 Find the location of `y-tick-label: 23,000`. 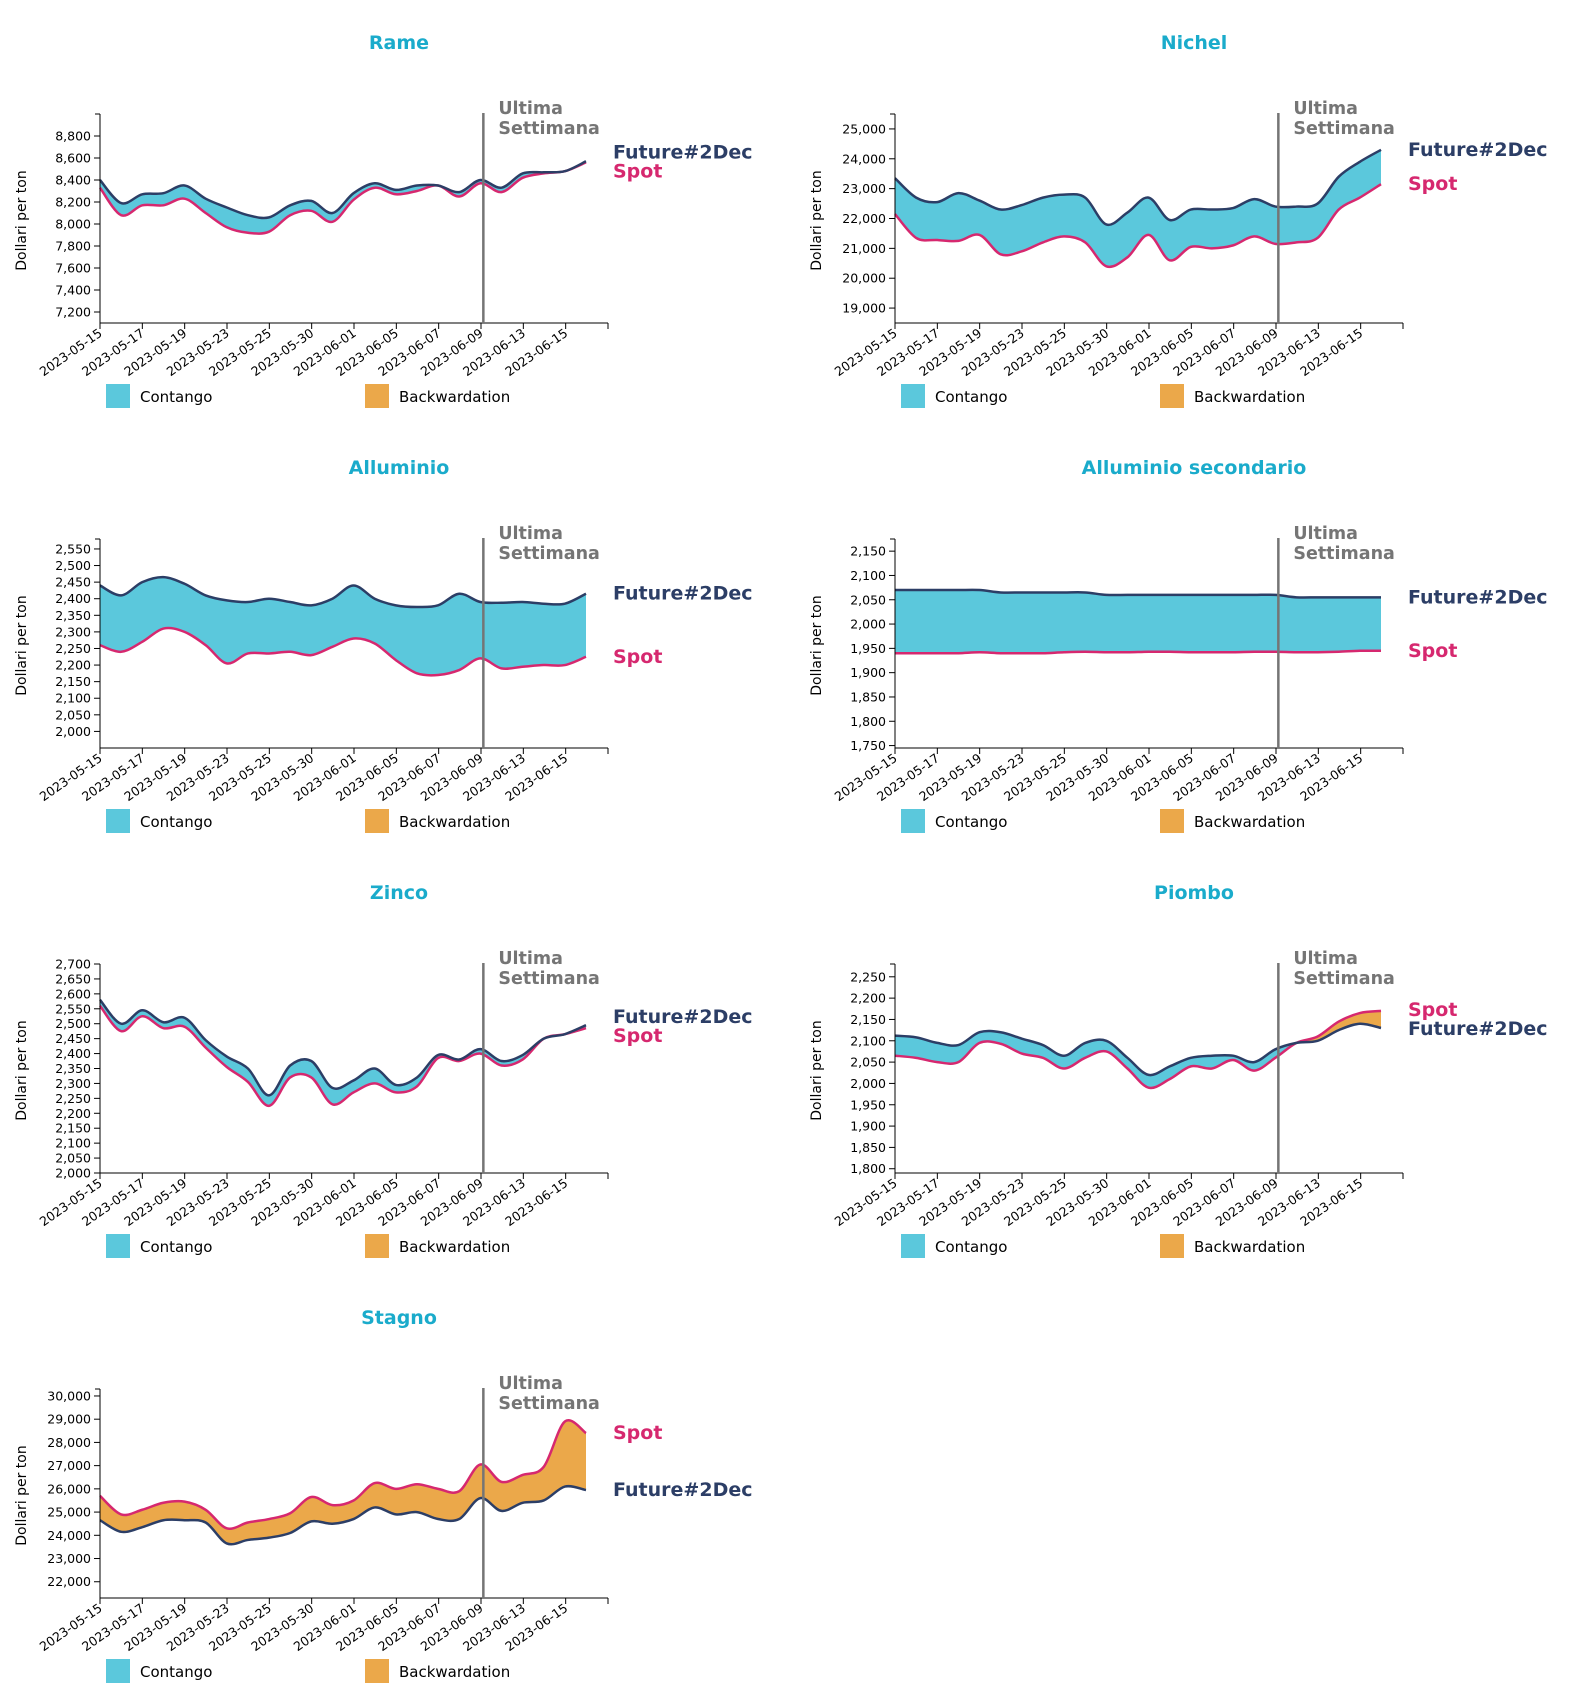

y-tick-label: 23,000 is located at coordinates (864, 188).